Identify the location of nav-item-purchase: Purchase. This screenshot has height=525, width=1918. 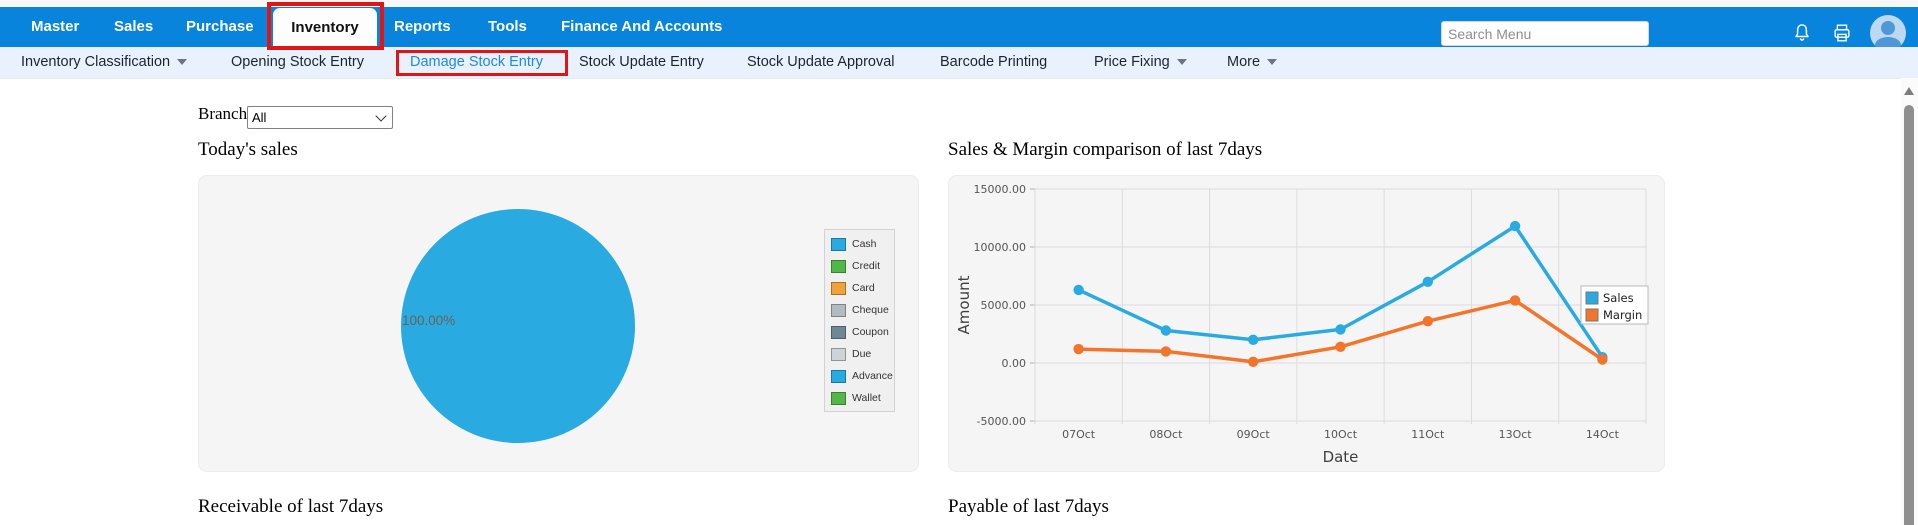
(220, 26).